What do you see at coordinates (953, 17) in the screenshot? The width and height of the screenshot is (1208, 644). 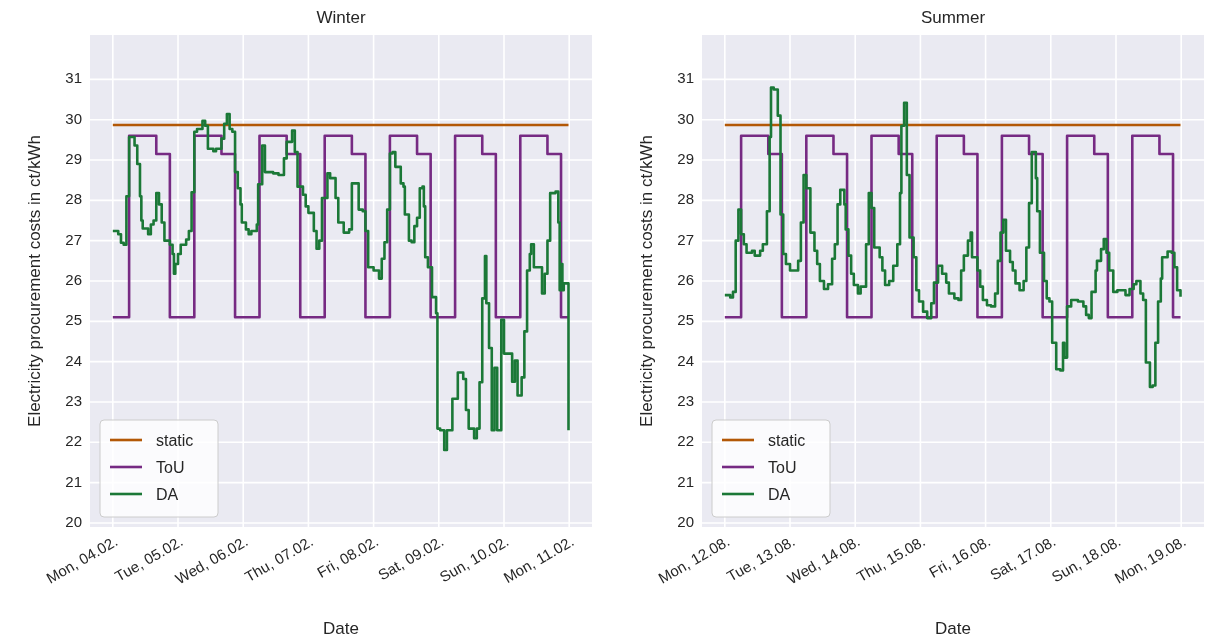 I see `chart-title: Summer` at bounding box center [953, 17].